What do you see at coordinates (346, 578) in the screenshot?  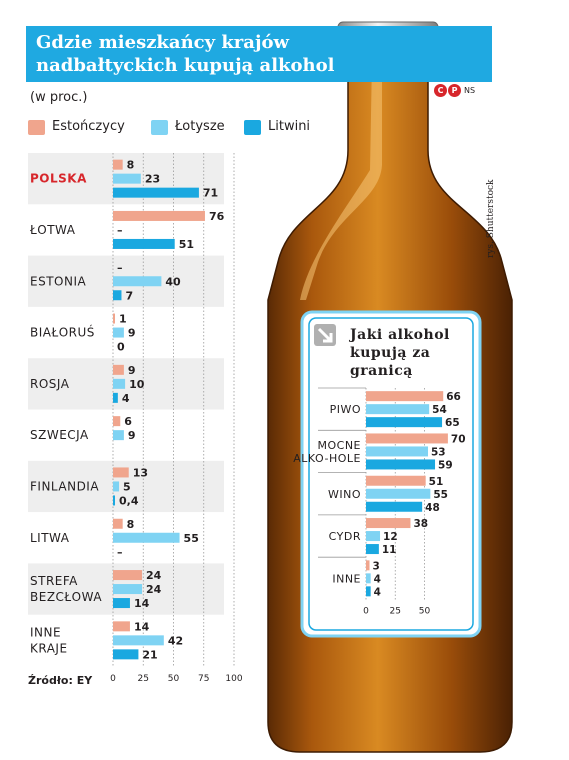 I see `inset-category-label: INNE` at bounding box center [346, 578].